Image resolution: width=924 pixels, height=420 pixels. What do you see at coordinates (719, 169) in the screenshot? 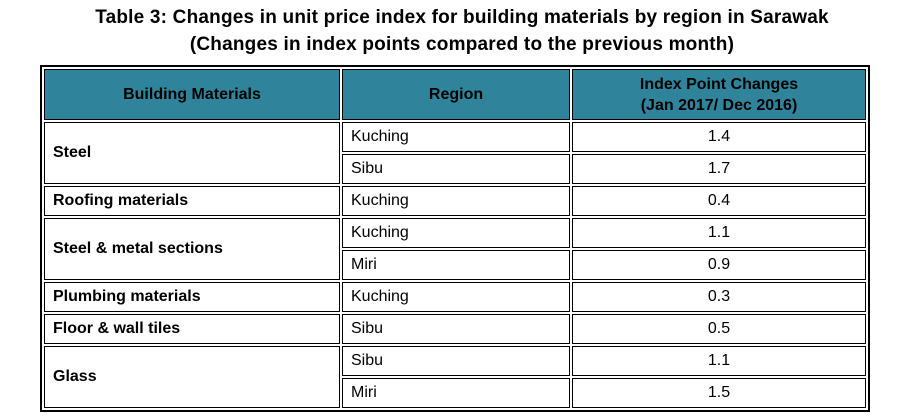
I see `index-change-value-cell: 1.7` at bounding box center [719, 169].